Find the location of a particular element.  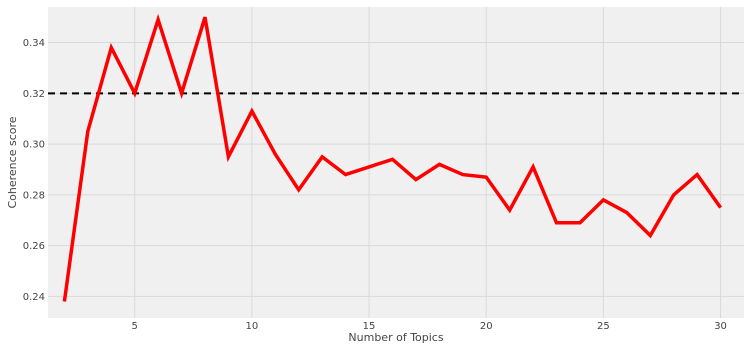

y-tick-label: 0.32 is located at coordinates (34, 94).